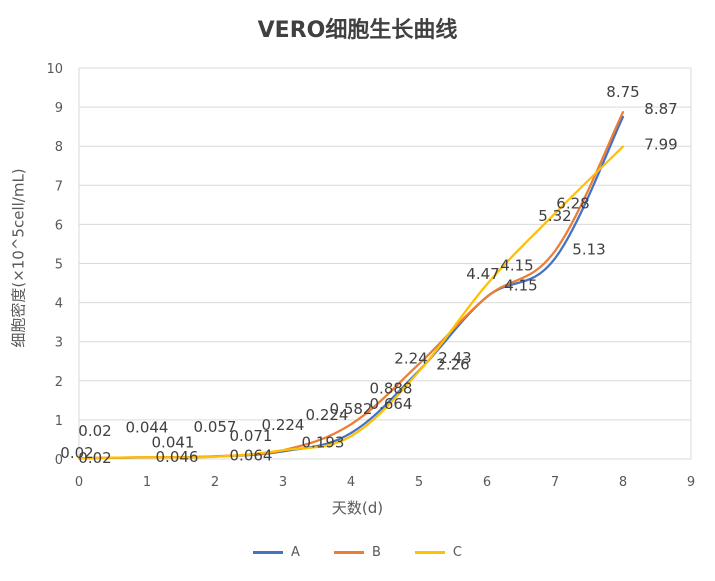  Describe the element at coordinates (94, 458) in the screenshot. I see `data-label-b-0: 0.02` at that location.